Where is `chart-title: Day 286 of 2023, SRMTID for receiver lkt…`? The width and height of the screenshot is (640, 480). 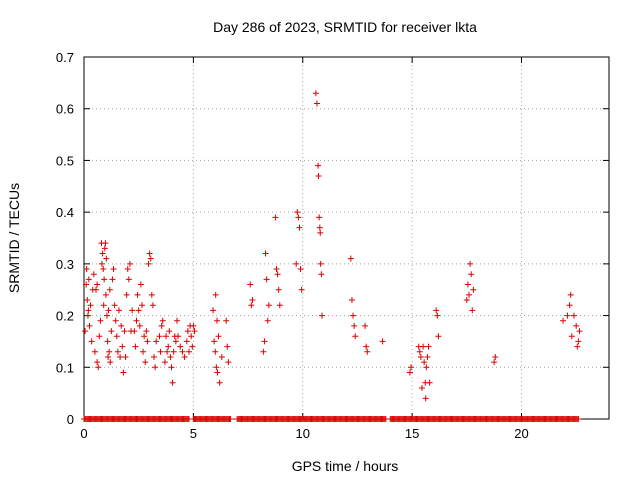 chart-title: Day 286 of 2023, SRMTID for receiver lkt… is located at coordinates (345, 27).